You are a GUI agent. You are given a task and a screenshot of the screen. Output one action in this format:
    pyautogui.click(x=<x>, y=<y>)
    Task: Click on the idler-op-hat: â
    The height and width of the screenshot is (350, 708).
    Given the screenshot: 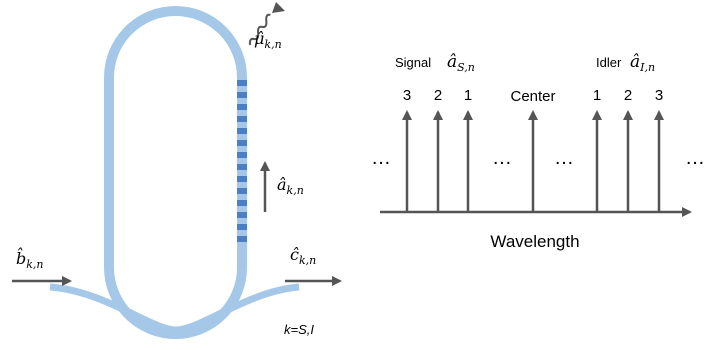 What is the action you would take?
    pyautogui.click(x=635, y=62)
    